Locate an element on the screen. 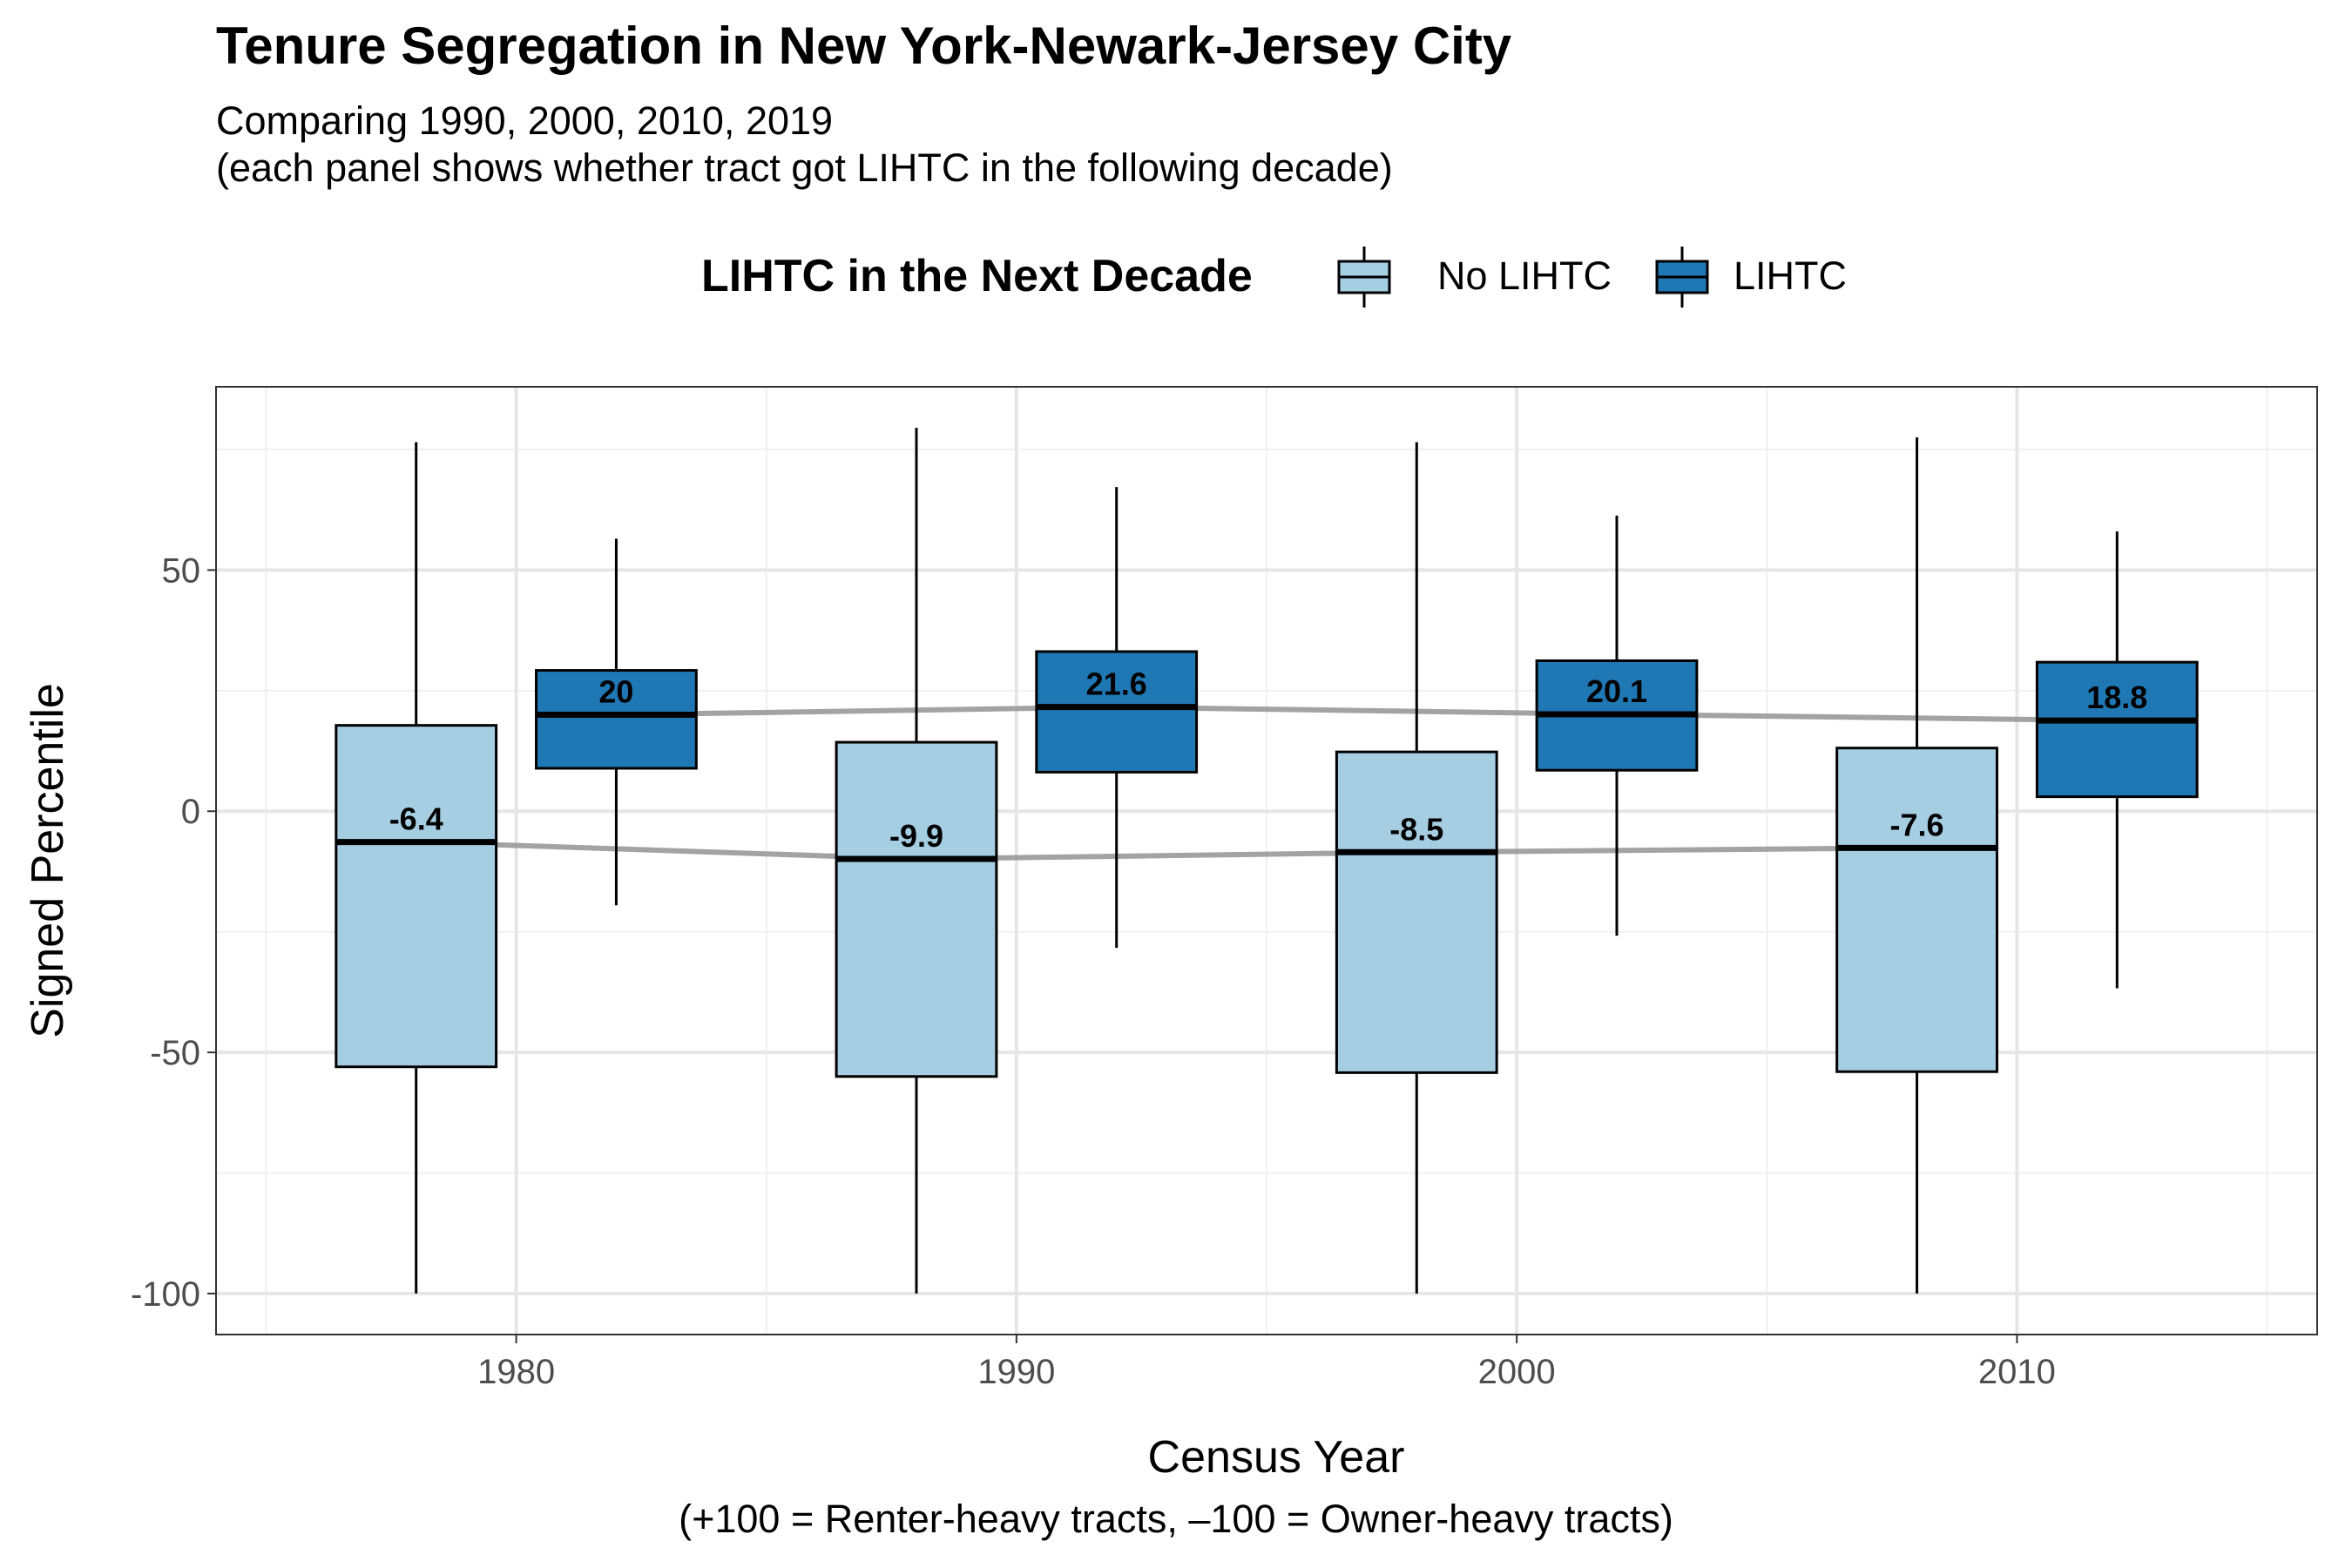 The width and height of the screenshot is (2352, 1568). x-axis-title: Census Year is located at coordinates (1276, 1457).